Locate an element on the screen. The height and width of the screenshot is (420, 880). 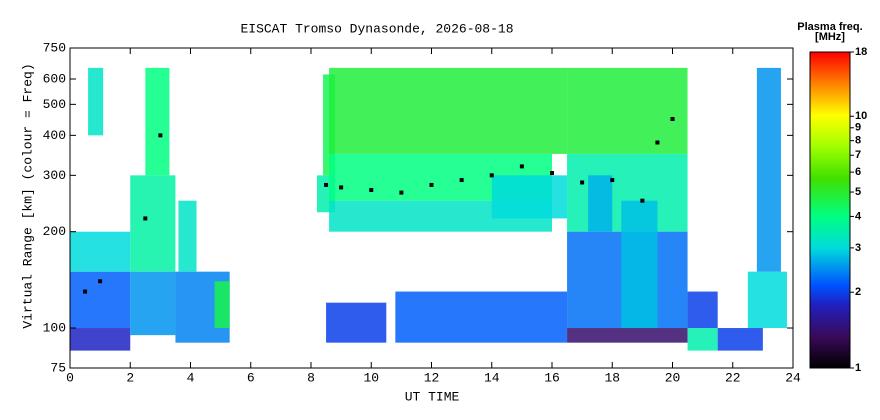
colorbar-unit: [MHz] is located at coordinates (830, 37).